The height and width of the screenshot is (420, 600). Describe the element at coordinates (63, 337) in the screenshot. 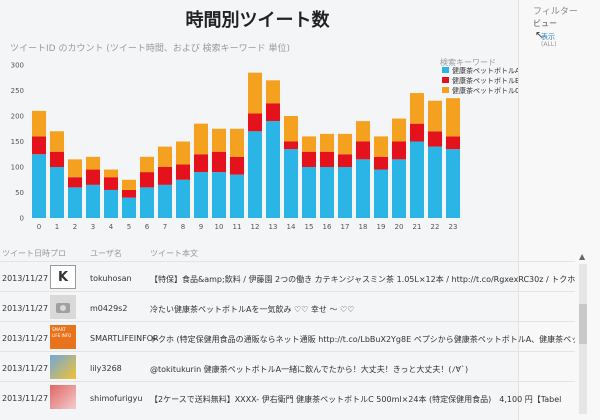

I see `avatar: SMART LIFE INFO` at that location.